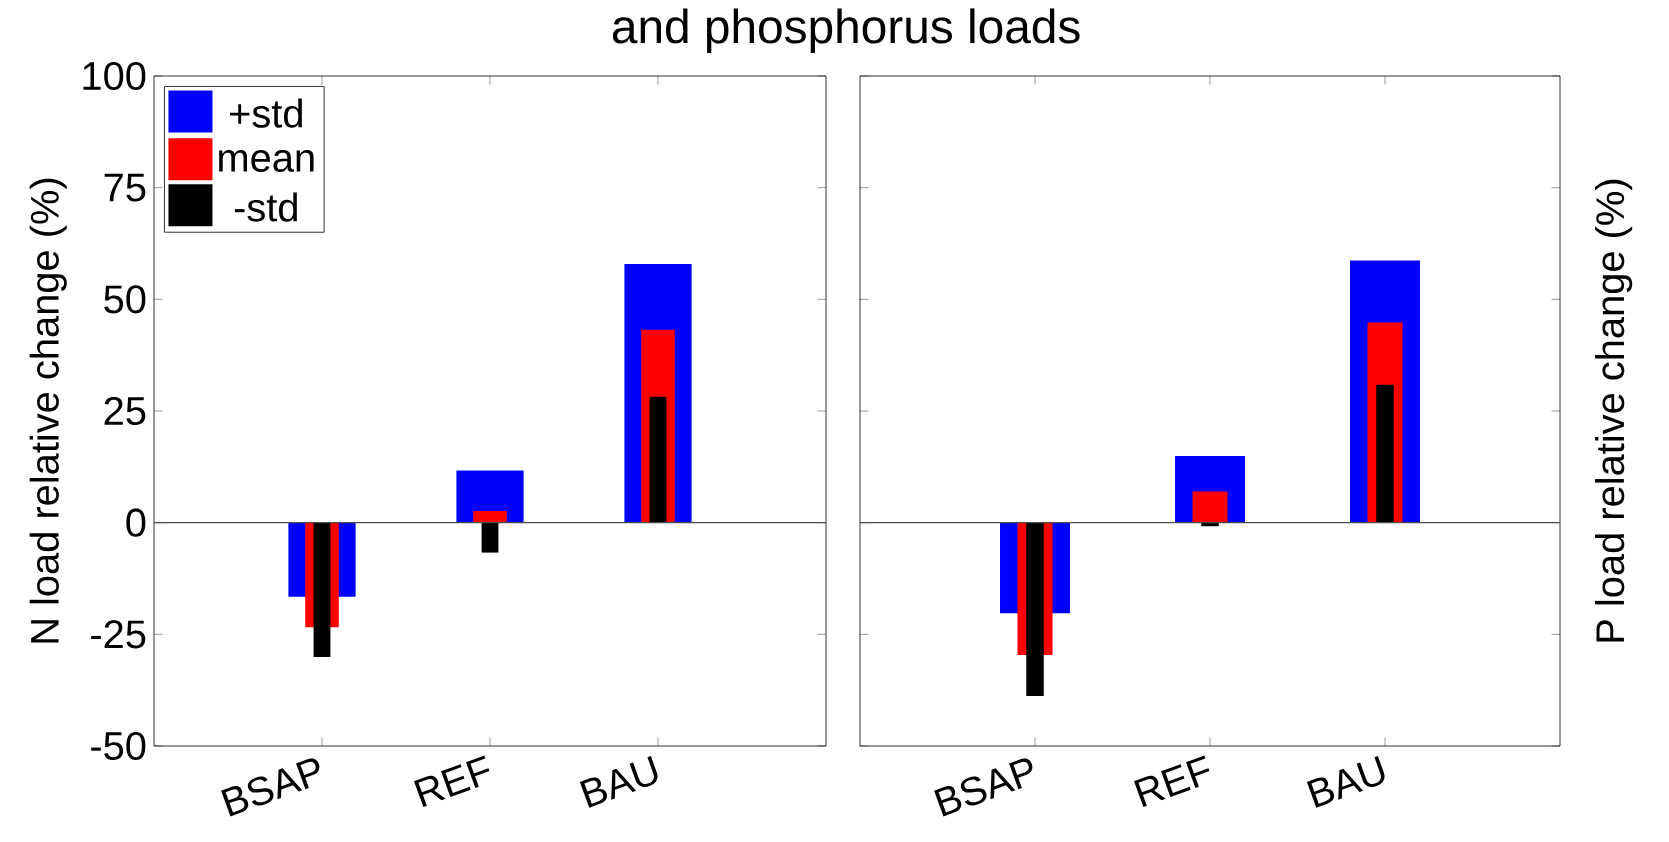 This screenshot has height=842, width=1669. I want to click on y-tick-label: 25, so click(125, 411).